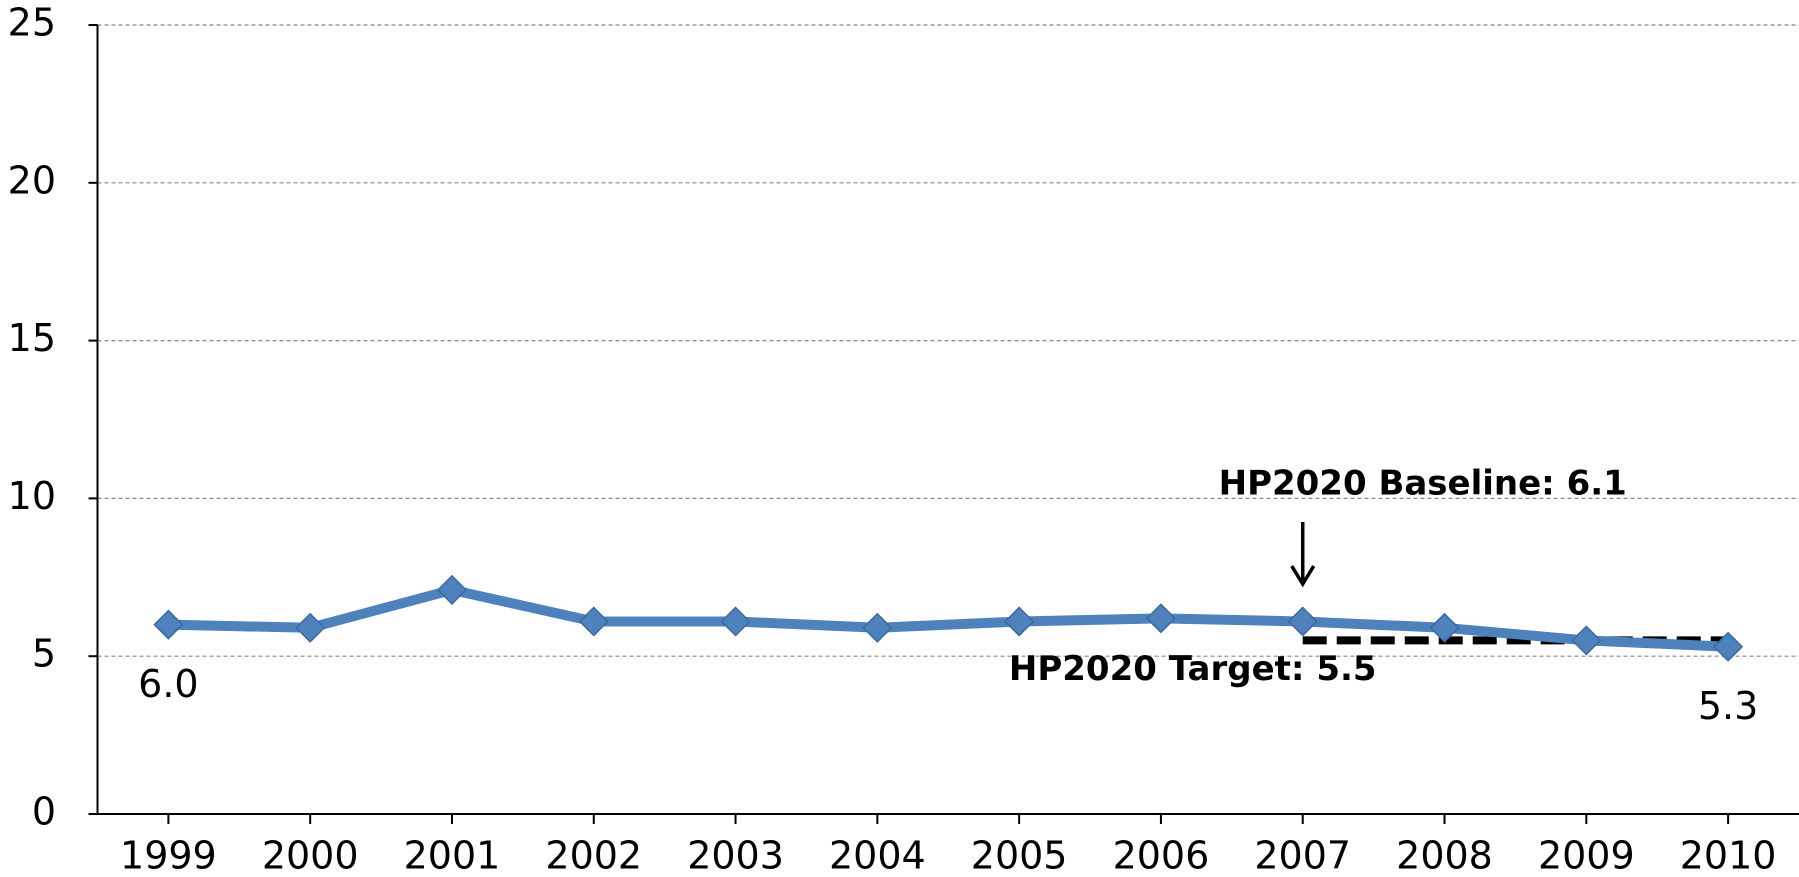  Describe the element at coordinates (1019, 855) in the screenshot. I see `x-tick-label: 2005` at that location.